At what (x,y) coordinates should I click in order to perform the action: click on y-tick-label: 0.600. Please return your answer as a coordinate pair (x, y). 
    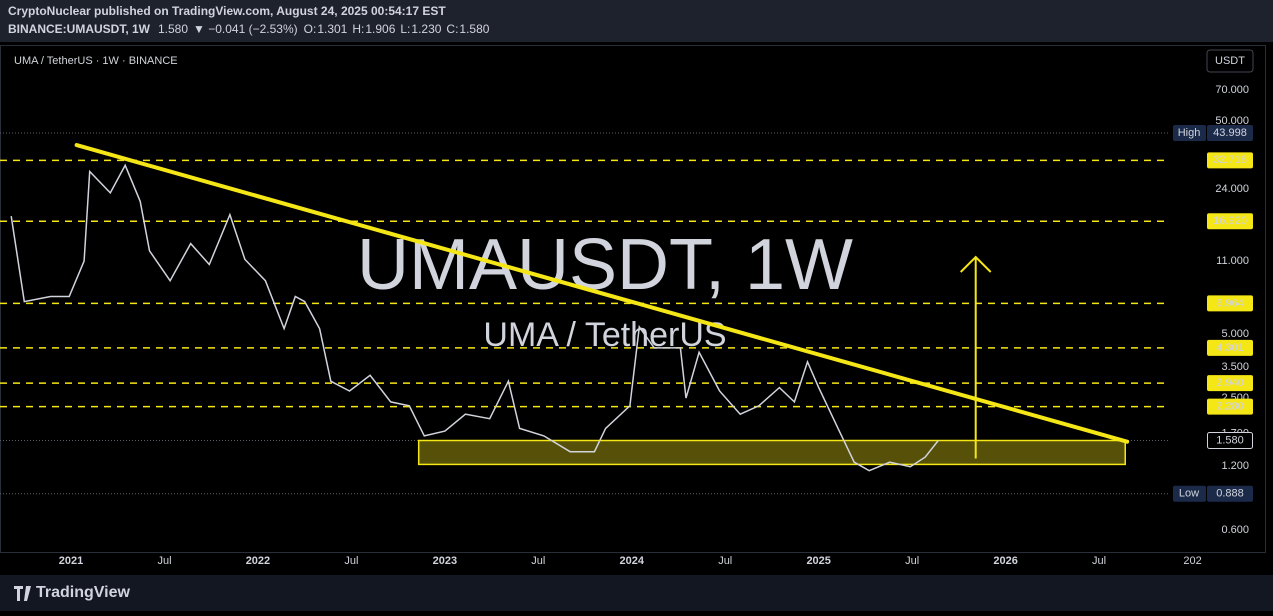
    Looking at the image, I should click on (1235, 530).